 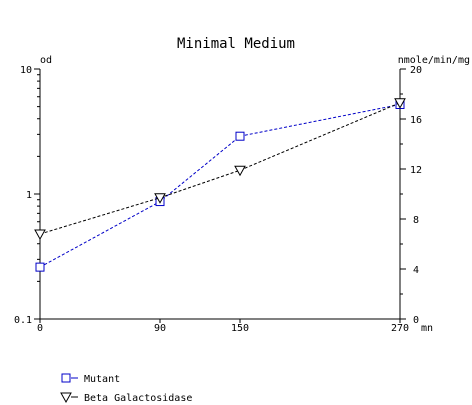 I want to click on y-right-tick-label: 16, so click(x=416, y=120).